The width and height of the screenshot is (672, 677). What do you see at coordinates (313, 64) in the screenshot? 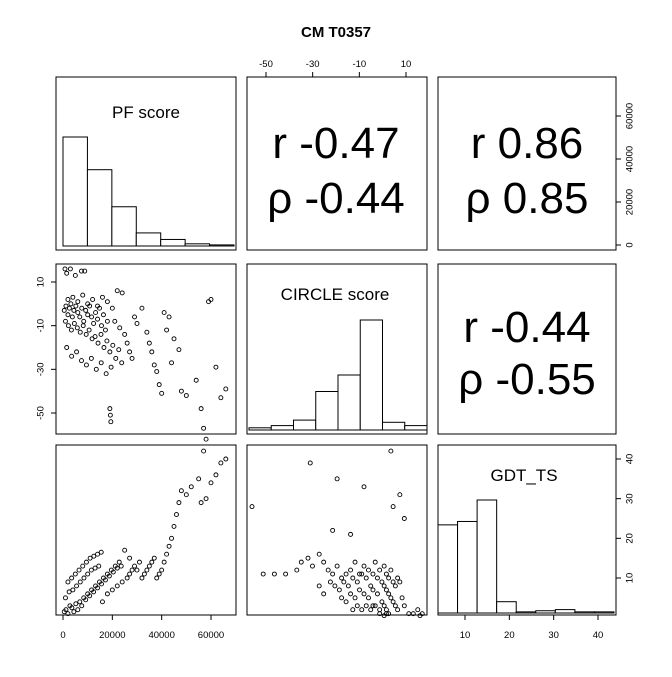
I see `tick-label-top-circle: -30` at bounding box center [313, 64].